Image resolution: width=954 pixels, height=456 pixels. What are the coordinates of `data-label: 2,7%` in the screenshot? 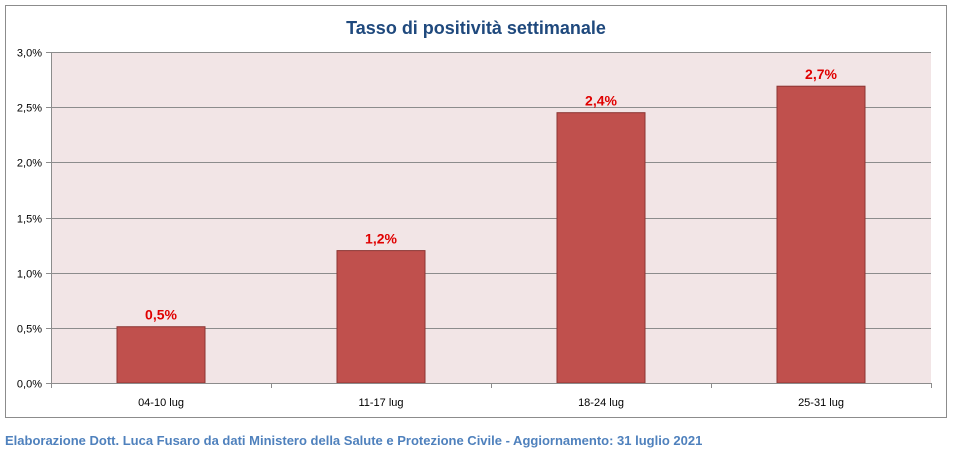 It's located at (821, 74).